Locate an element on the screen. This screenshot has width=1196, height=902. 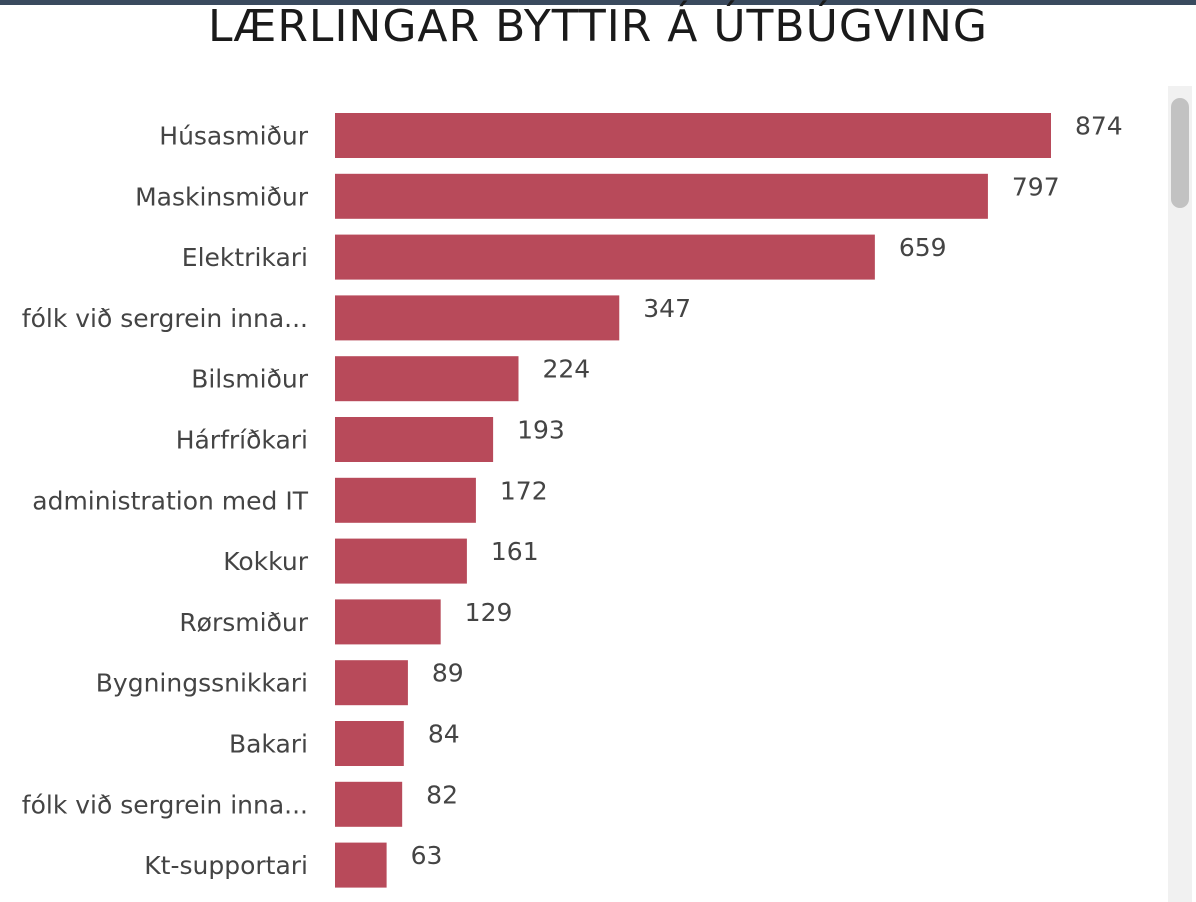
value-label: 63 is located at coordinates (427, 855).